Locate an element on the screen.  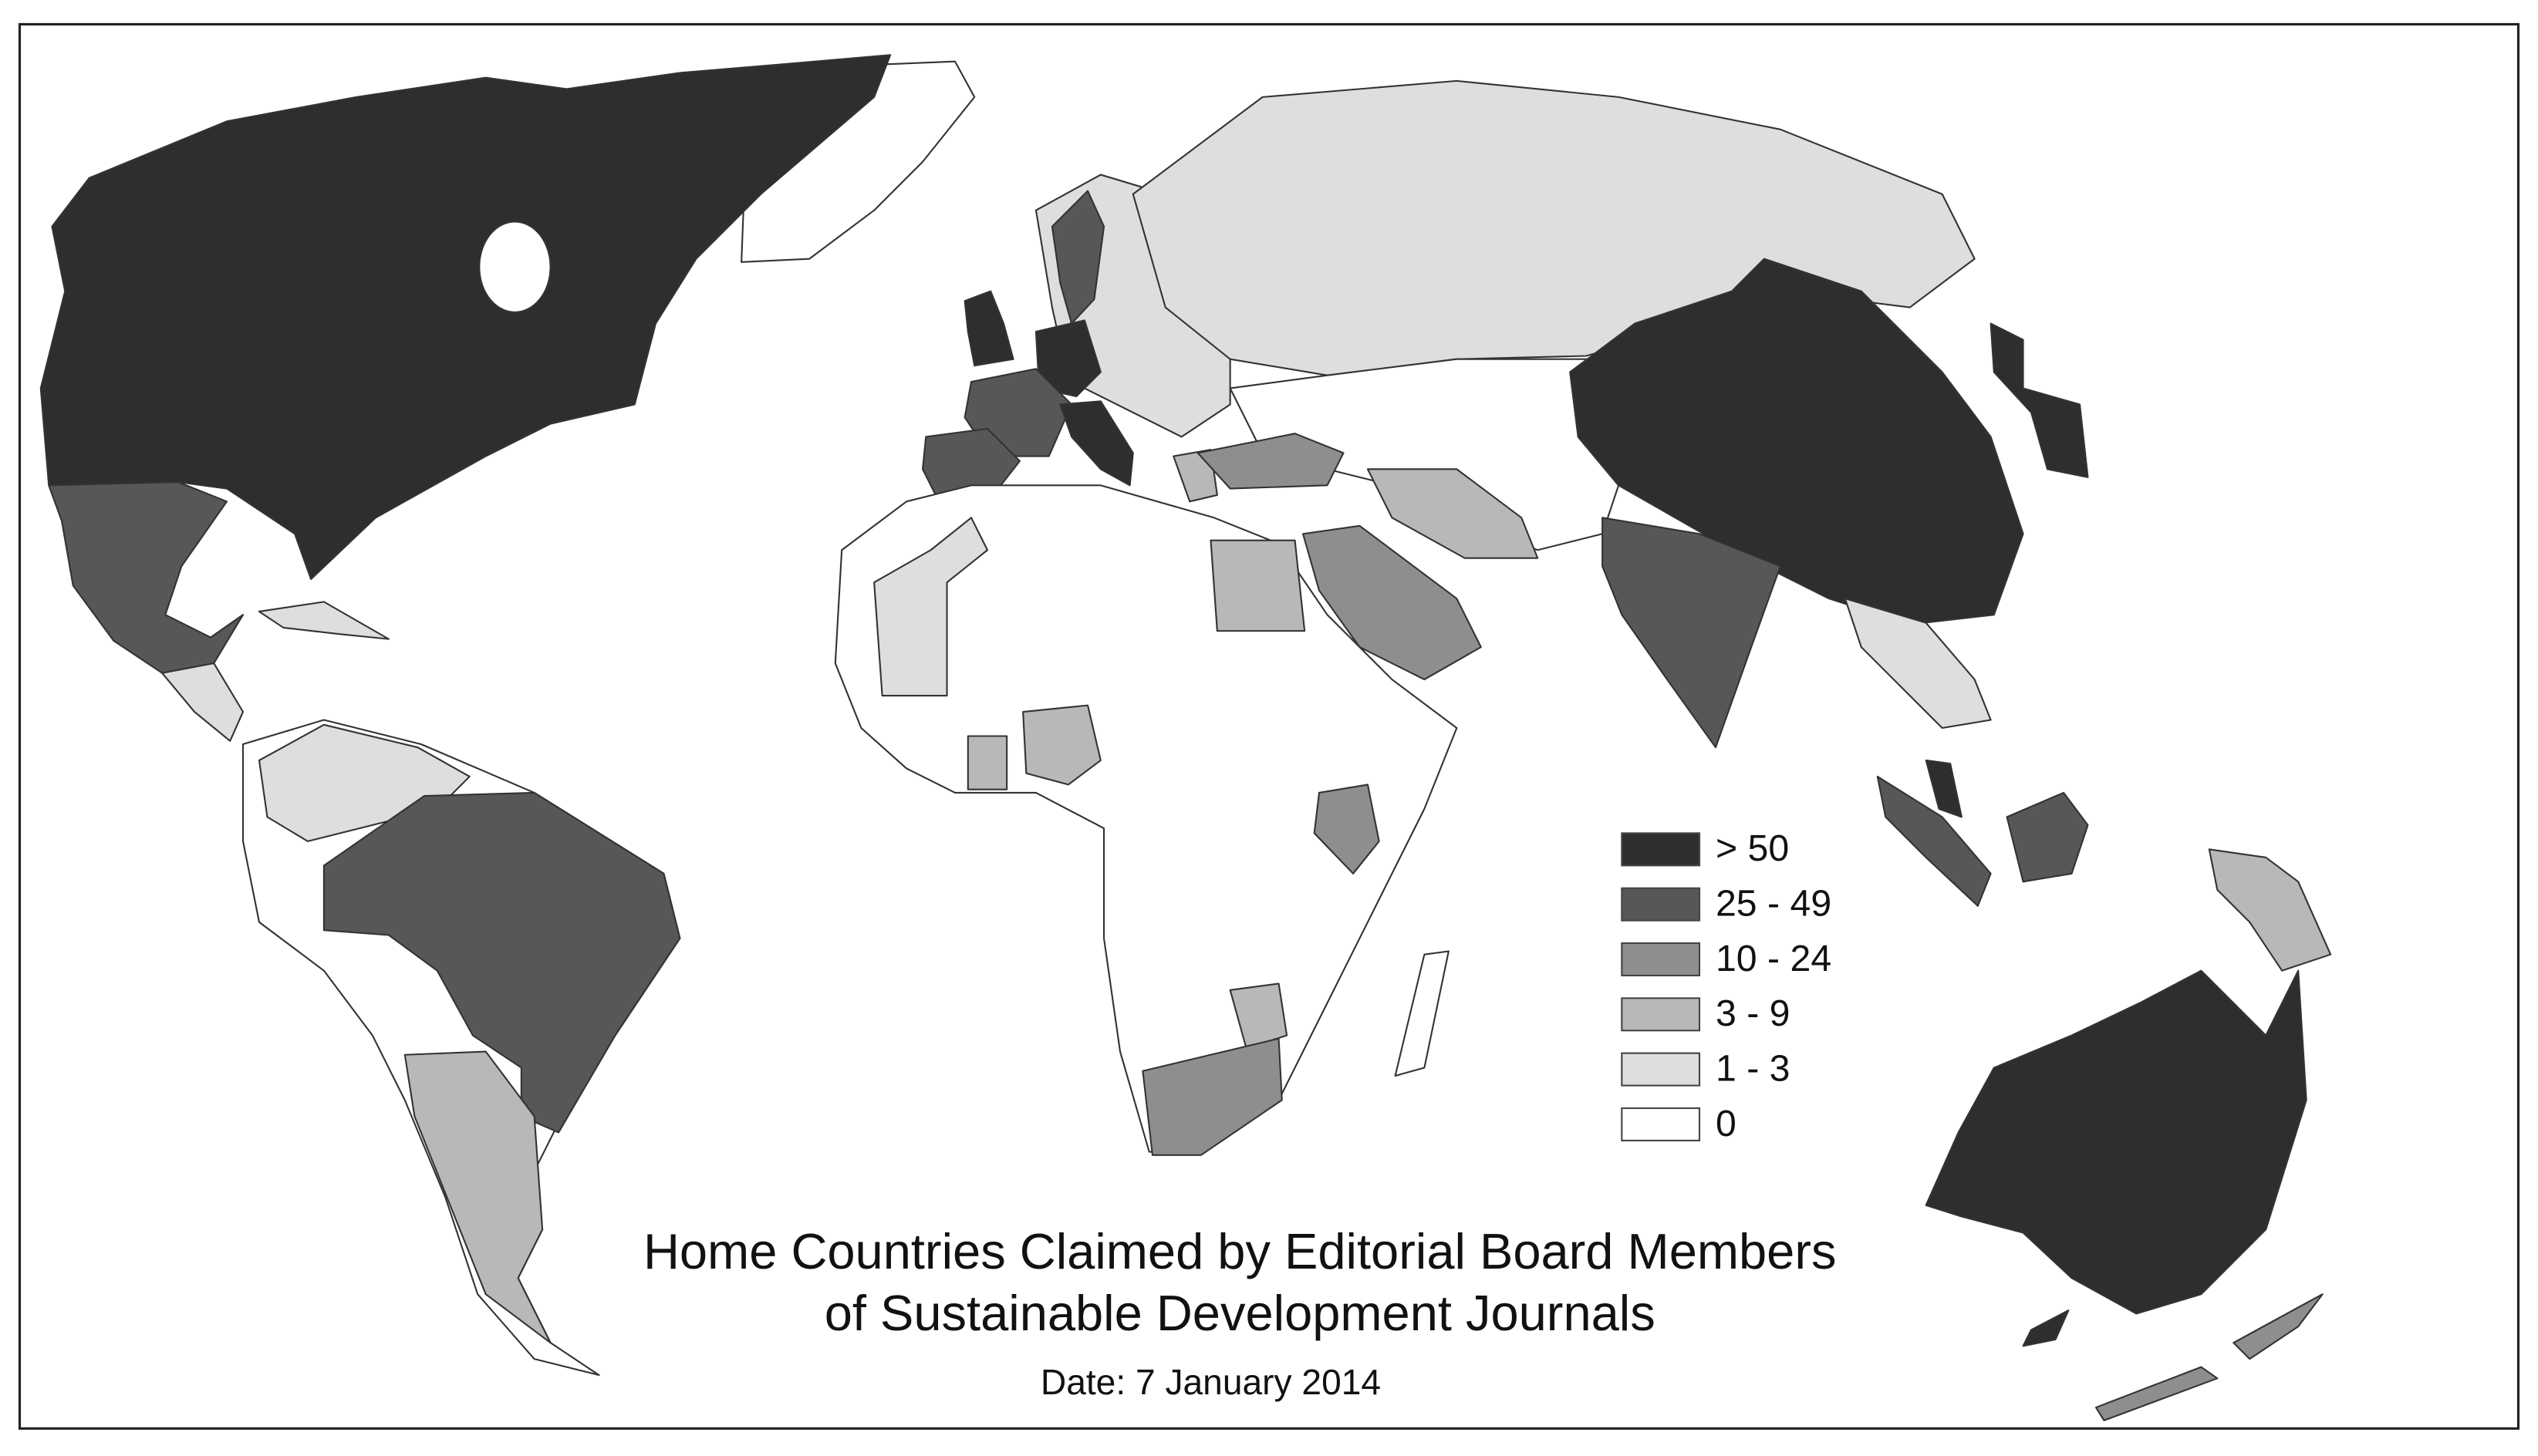
cuba is located at coordinates (324, 621).